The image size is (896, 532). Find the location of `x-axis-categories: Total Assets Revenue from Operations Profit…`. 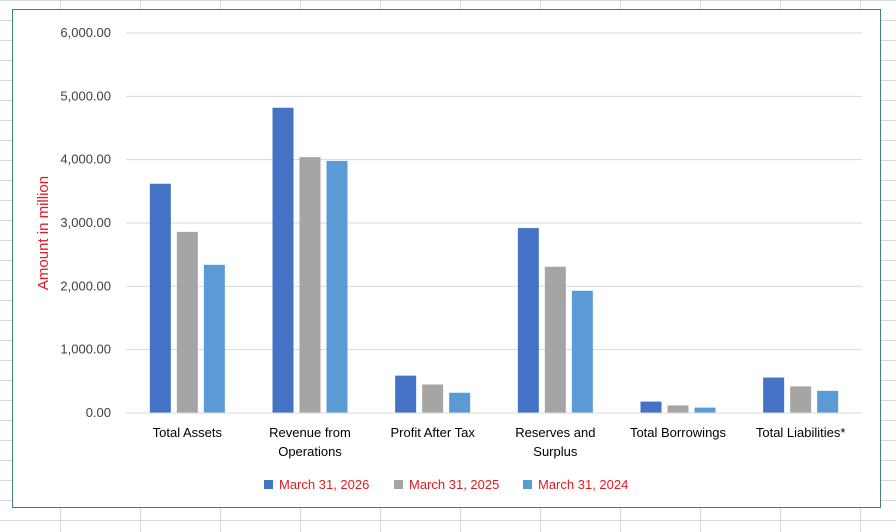

x-axis-categories: Total Assets Revenue from Operations Profit… is located at coordinates (499, 442).